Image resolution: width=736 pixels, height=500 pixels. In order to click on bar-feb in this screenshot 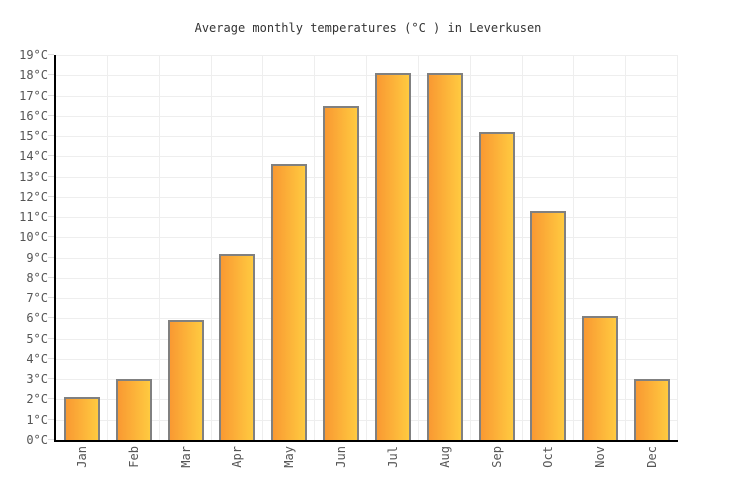, I will do `click(134, 409)`.